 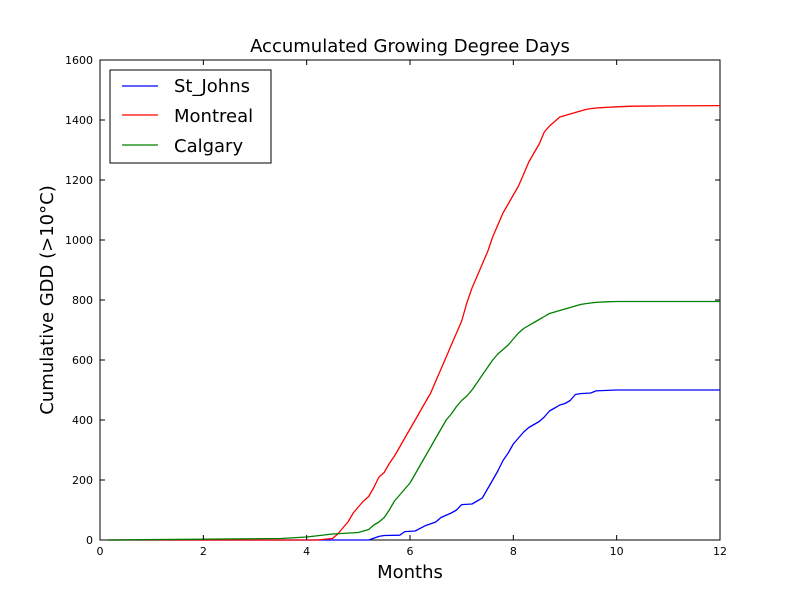 What do you see at coordinates (79, 240) in the screenshot?
I see `y-tick-label: 1000` at bounding box center [79, 240].